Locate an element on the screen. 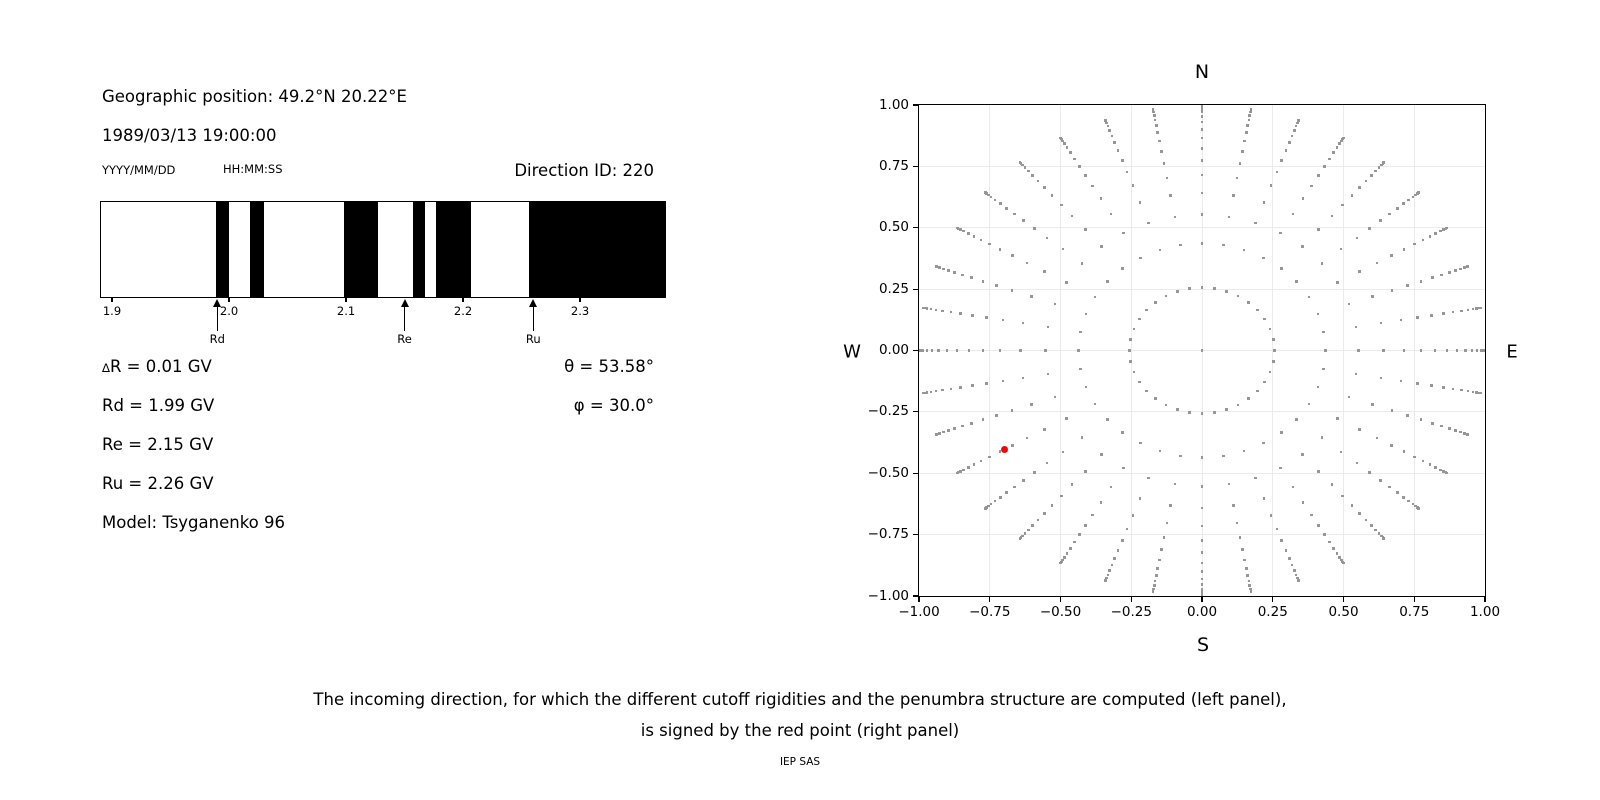 This screenshot has height=800, width=1600. theta-value: θ = 53.58° is located at coordinates (609, 366).